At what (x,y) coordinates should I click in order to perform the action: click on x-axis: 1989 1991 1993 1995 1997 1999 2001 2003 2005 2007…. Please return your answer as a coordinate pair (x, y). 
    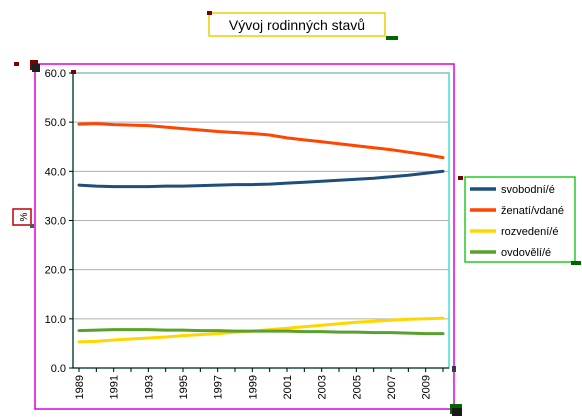
    Looking at the image, I should click on (261, 383).